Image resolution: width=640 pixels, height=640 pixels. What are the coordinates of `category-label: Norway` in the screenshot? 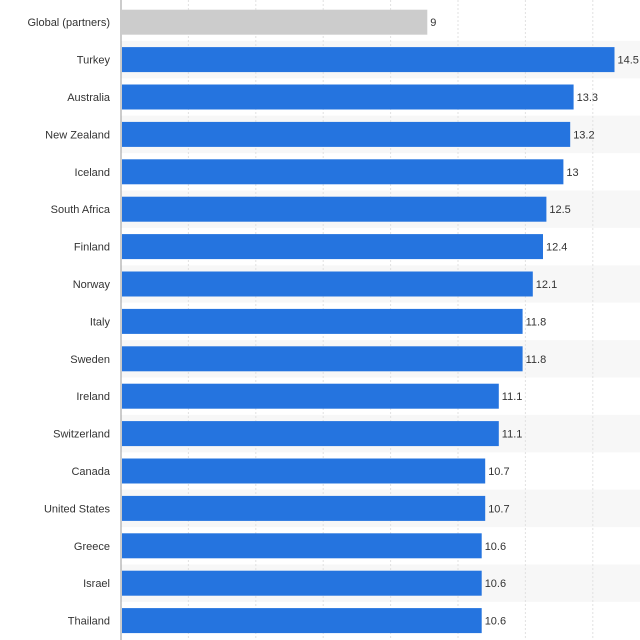 It's located at (92, 285).